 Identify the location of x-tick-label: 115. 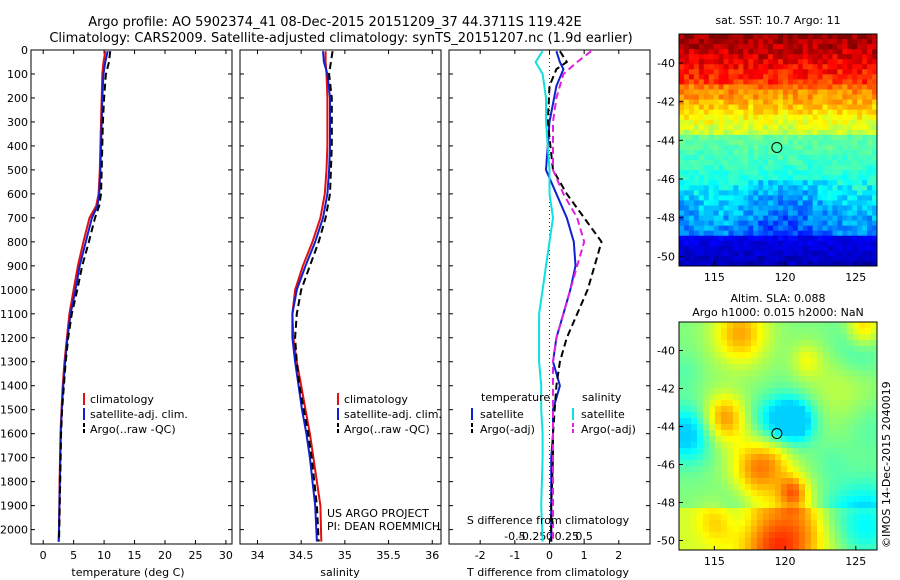
(714, 277).